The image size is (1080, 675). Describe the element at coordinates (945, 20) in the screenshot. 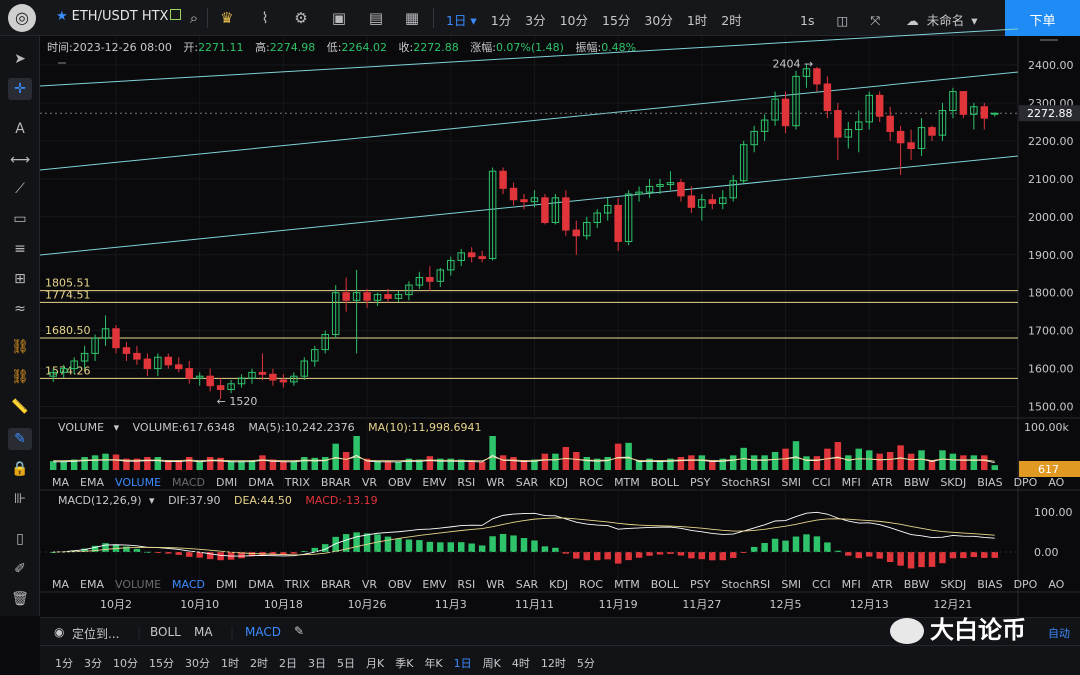

I see `layout-name: 未命名` at that location.